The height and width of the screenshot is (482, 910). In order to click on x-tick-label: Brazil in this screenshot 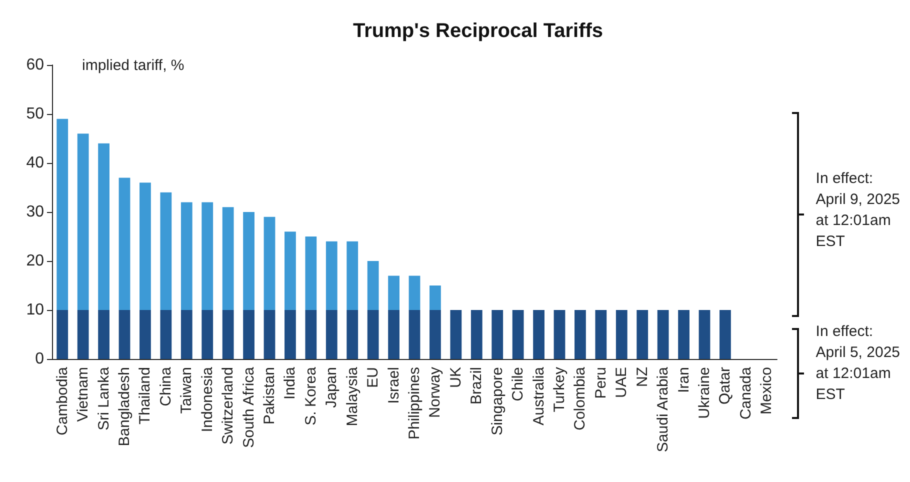, I will do `click(477, 386)`.